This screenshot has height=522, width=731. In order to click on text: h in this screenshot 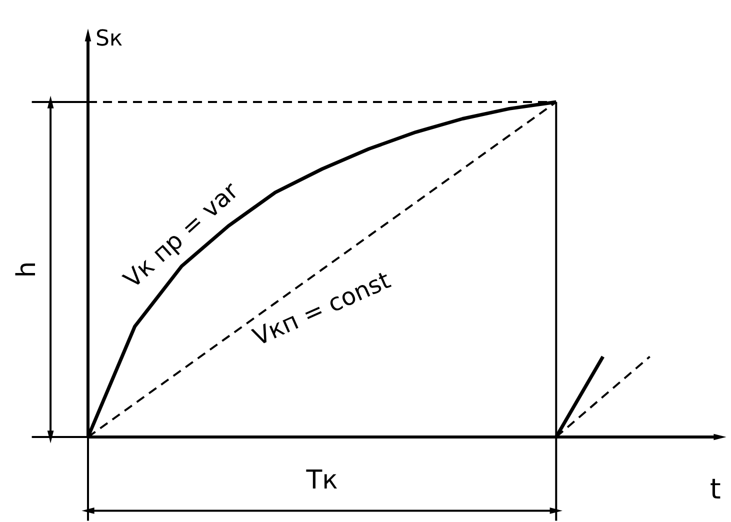, I will do `click(27, 269)`.